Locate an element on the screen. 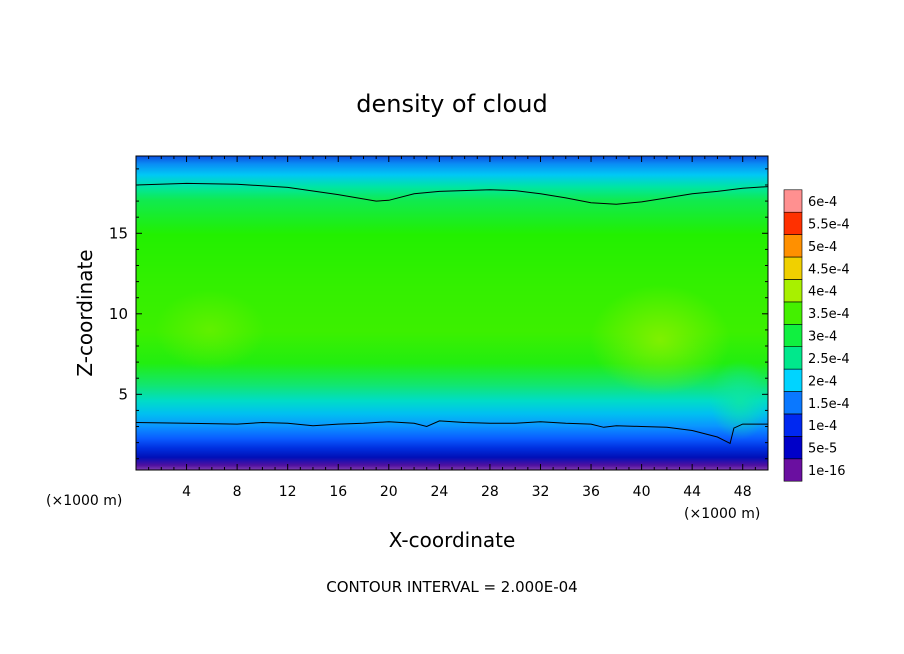 The height and width of the screenshot is (654, 904). x-tick-label: 32 is located at coordinates (541, 492).